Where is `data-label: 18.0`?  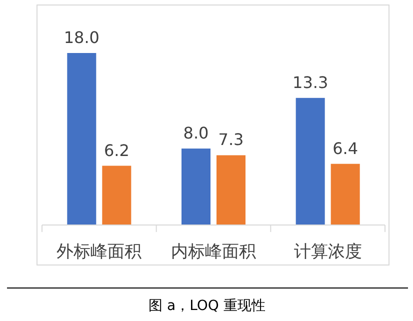 data-label: 18.0 is located at coordinates (82, 37).